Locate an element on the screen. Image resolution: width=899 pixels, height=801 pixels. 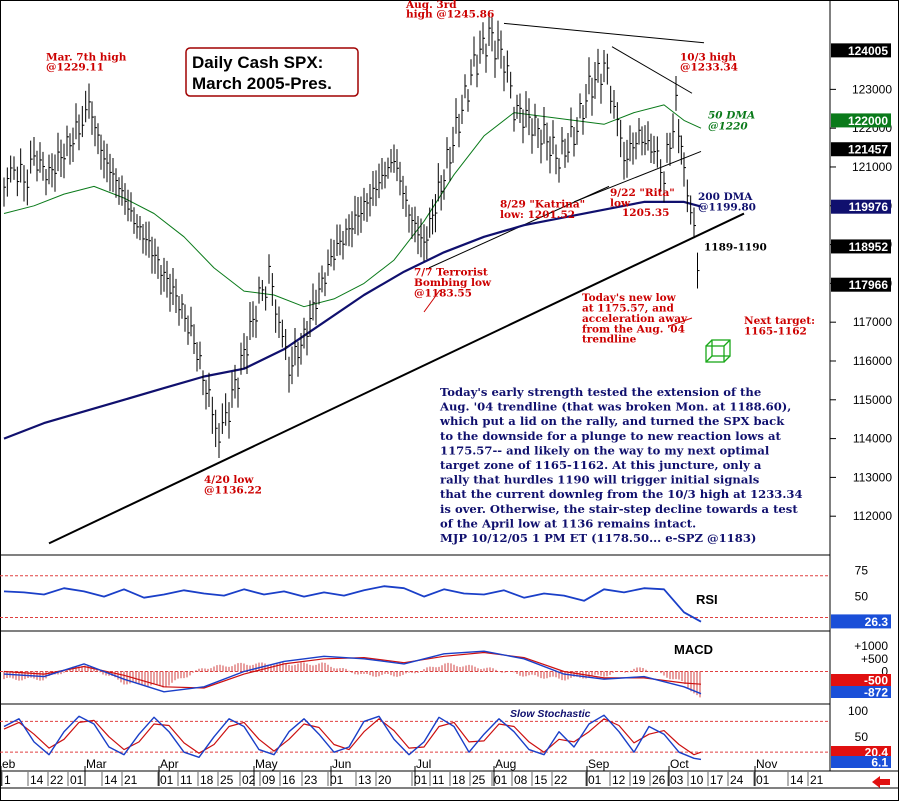
annotation-label: trendline is located at coordinates (609, 340).